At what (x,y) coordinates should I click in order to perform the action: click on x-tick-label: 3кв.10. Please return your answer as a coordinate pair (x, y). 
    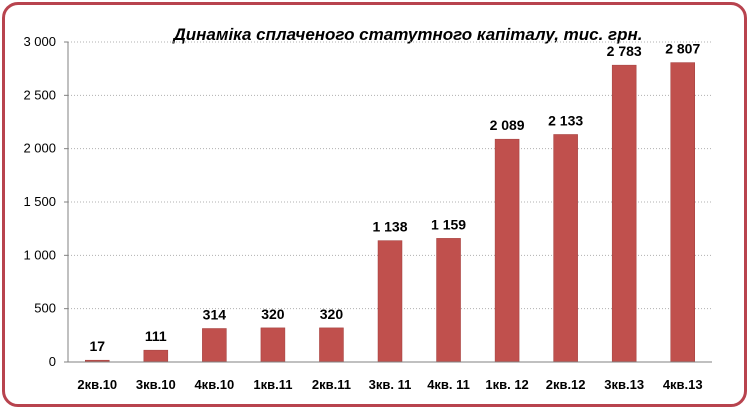
    Looking at the image, I should click on (156, 384).